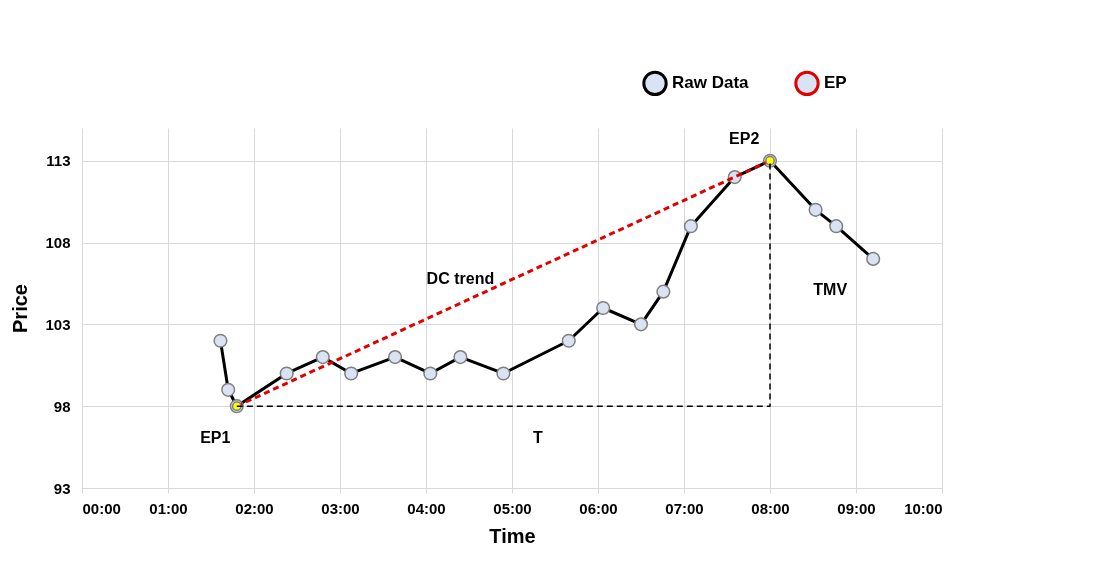  Describe the element at coordinates (770, 508) in the screenshot. I see `x-tick-label: 08:00` at that location.